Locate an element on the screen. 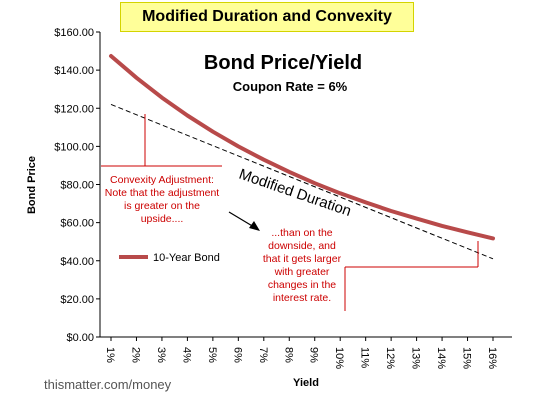 The width and height of the screenshot is (536, 410). y-tick-label: $140.00 is located at coordinates (74, 71).